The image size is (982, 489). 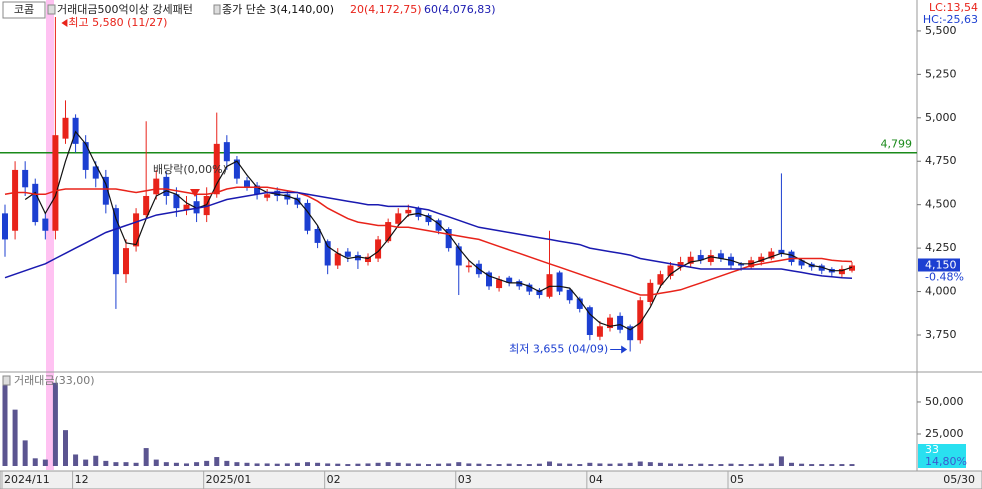 I want to click on low-arrow, so click(x=624, y=349).